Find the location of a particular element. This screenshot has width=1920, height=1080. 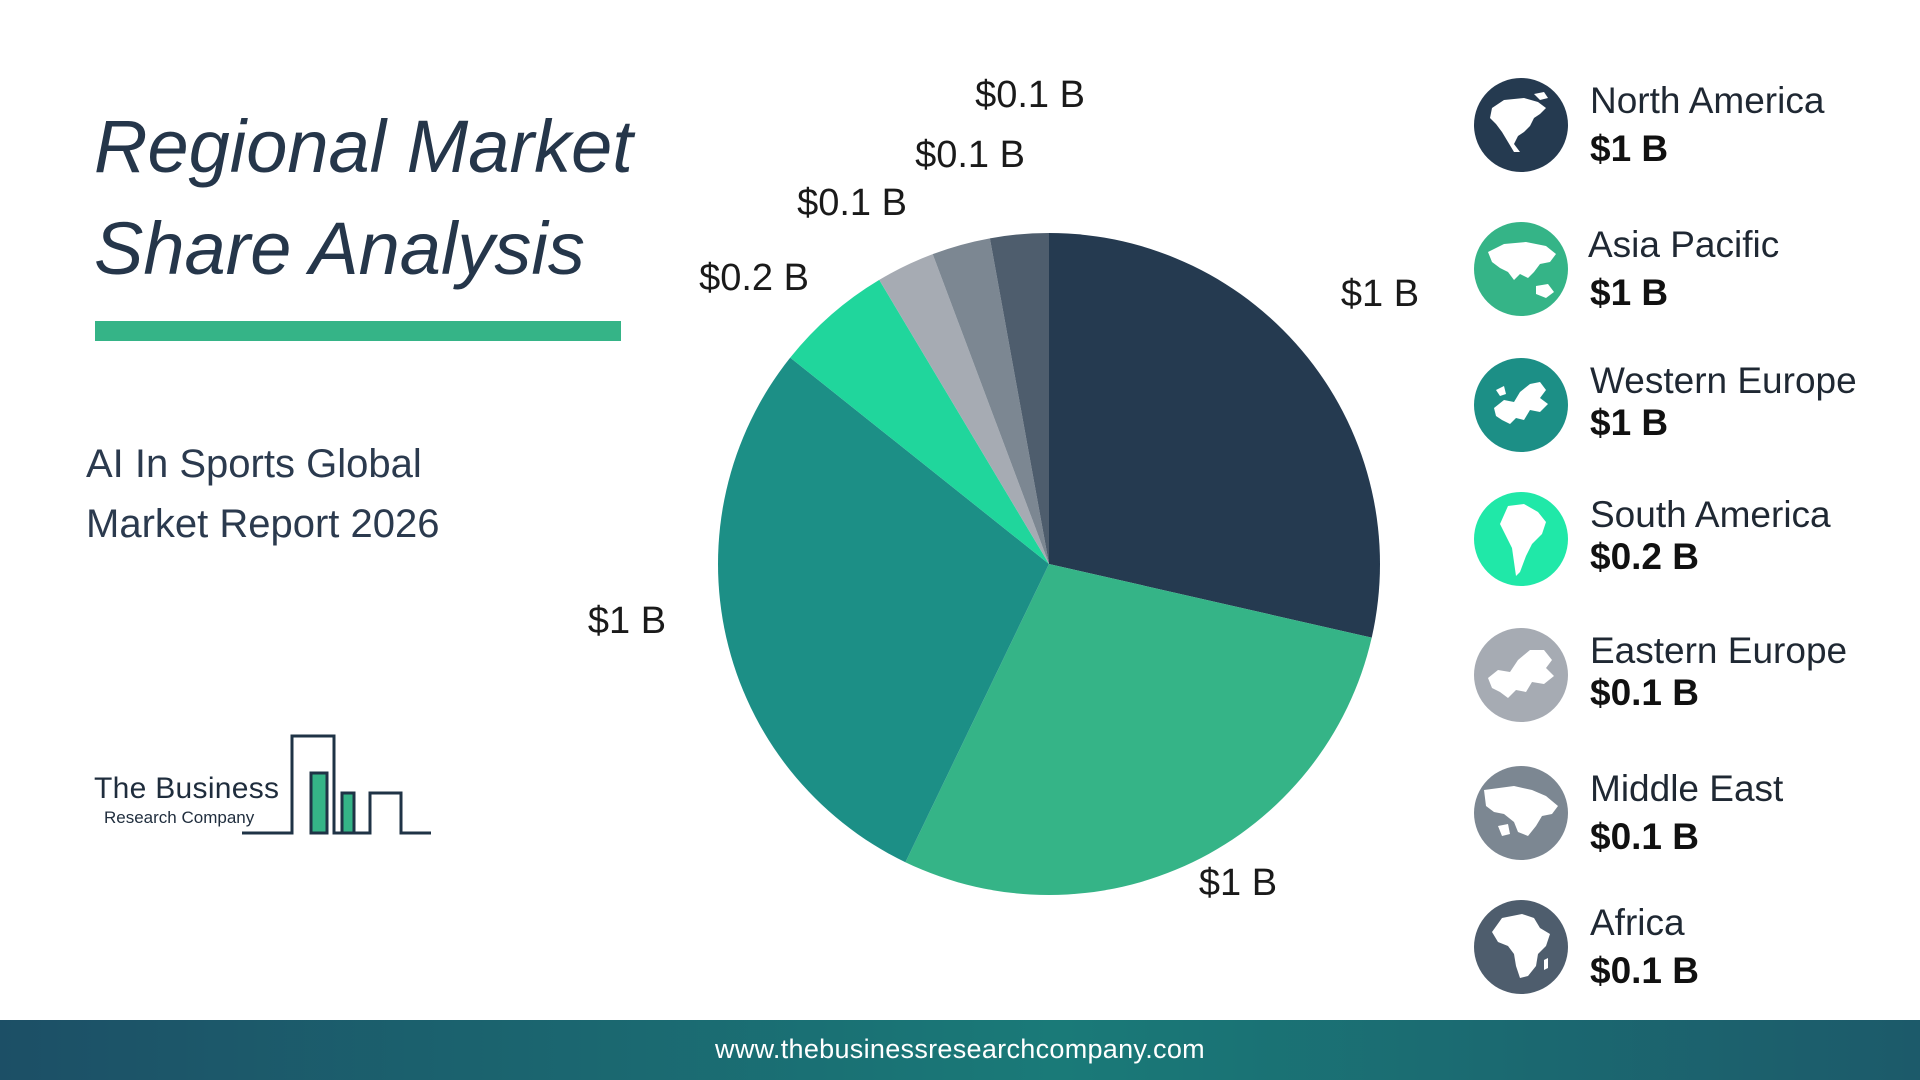

pie-slice-middle-east is located at coordinates (990, 401).